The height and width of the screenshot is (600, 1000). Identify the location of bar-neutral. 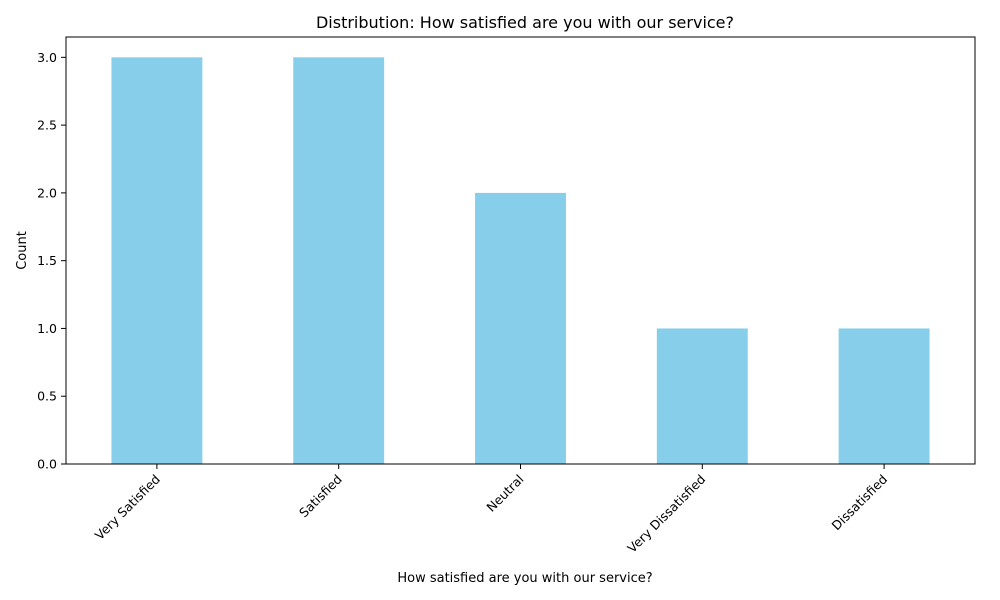
(520, 328).